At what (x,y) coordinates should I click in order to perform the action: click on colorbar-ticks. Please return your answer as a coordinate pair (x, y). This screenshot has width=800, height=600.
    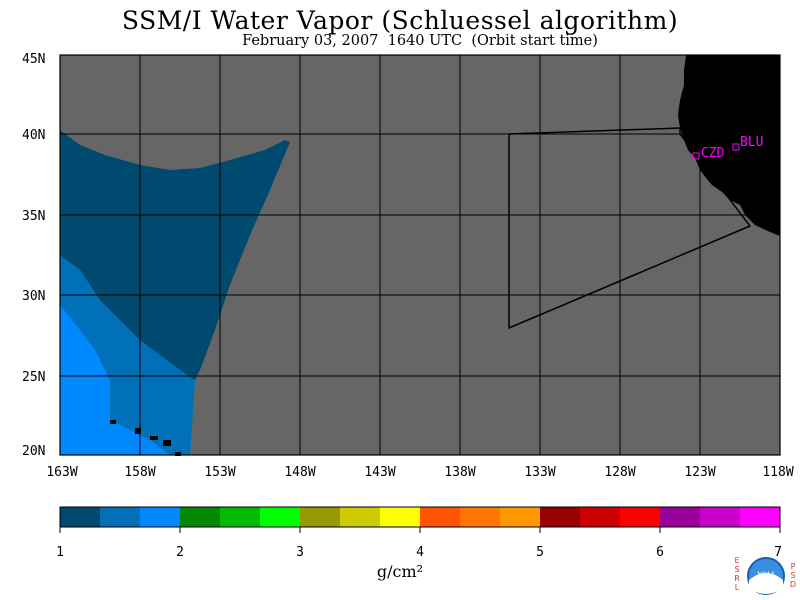
    Looking at the image, I should click on (420, 530).